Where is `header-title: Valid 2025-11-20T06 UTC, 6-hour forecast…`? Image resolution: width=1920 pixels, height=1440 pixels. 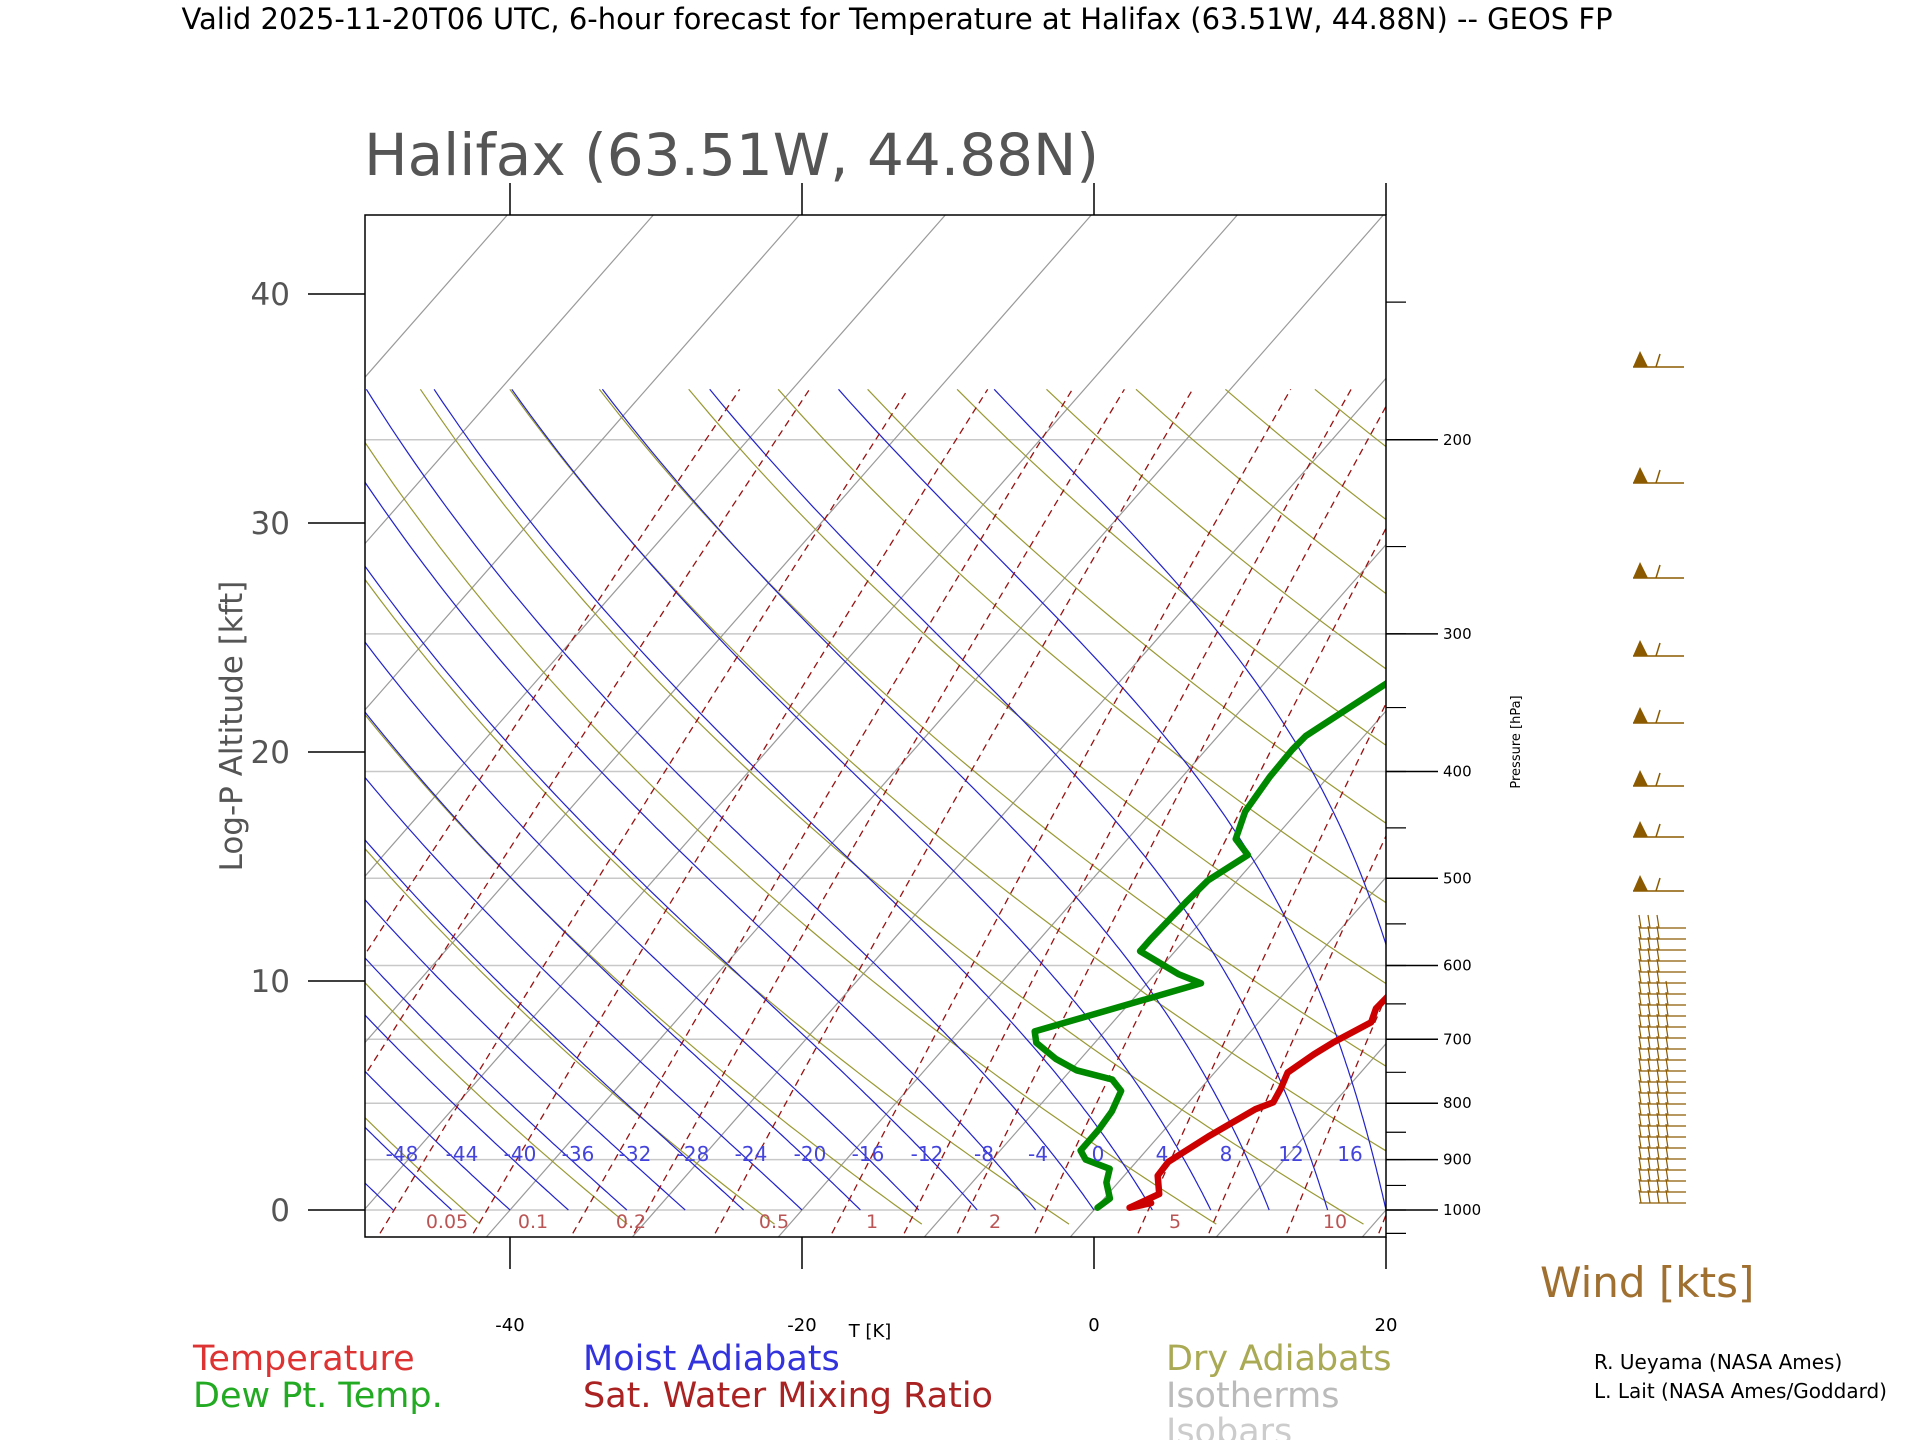 header-title: Valid 2025-11-20T06 UTC, 6-hour forecast… is located at coordinates (896, 19).